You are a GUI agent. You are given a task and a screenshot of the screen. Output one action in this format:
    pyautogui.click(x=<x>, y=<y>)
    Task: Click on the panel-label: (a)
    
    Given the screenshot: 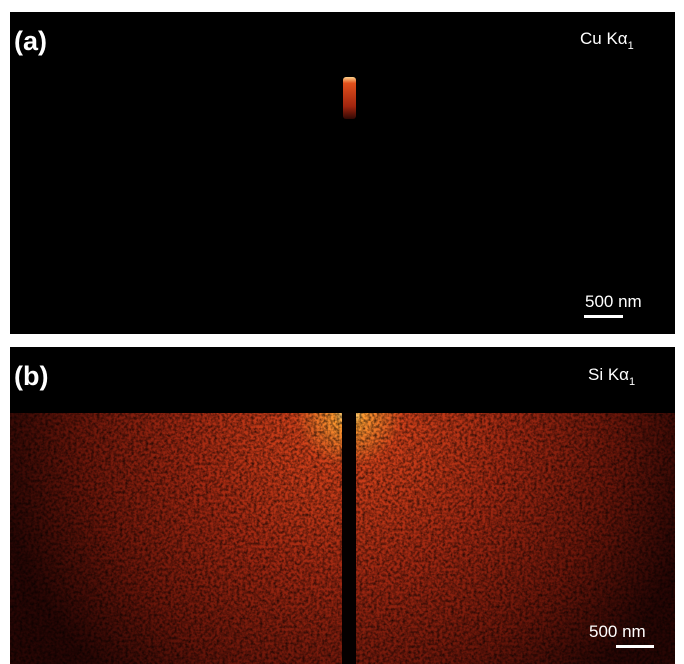 What is the action you would take?
    pyautogui.click(x=30, y=41)
    